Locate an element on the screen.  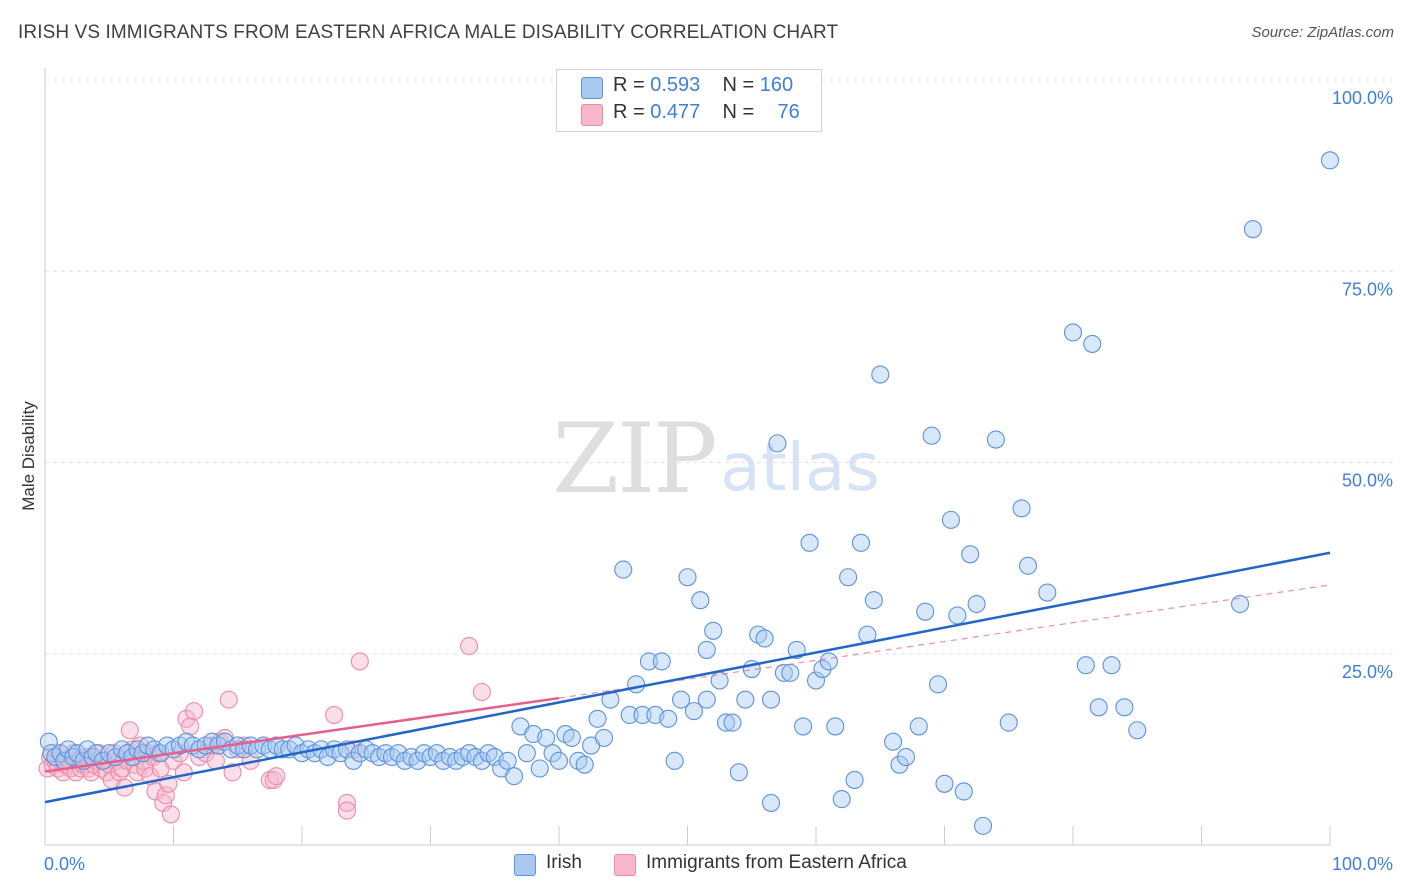
legend-swatch-africa is located at coordinates (592, 115).